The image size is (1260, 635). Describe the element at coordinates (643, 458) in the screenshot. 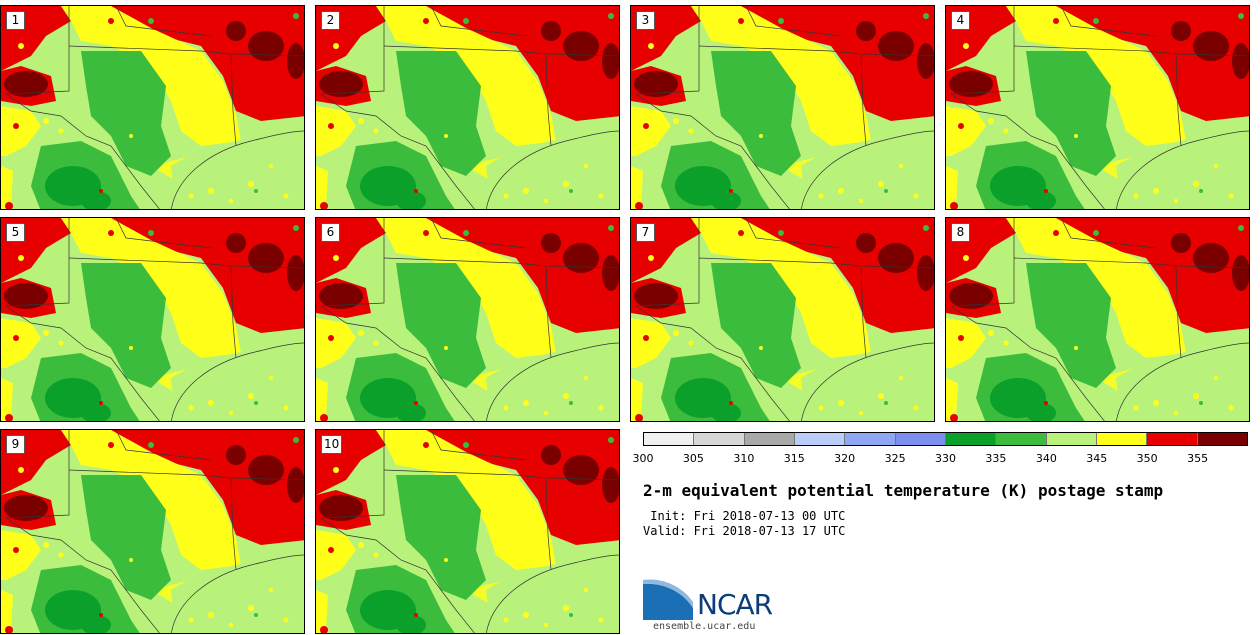

I see `colorbar-tick-label: 300` at that location.